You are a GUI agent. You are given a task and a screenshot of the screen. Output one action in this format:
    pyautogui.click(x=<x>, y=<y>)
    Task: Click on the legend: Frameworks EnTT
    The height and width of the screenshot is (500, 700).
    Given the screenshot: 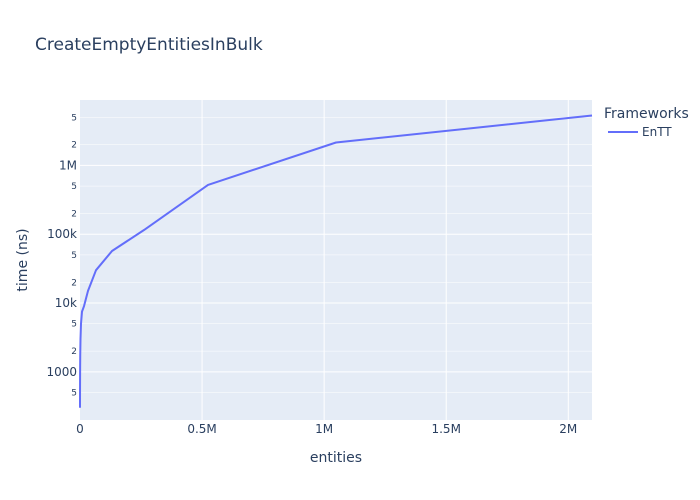 What is the action you would take?
    pyautogui.click(x=646, y=122)
    